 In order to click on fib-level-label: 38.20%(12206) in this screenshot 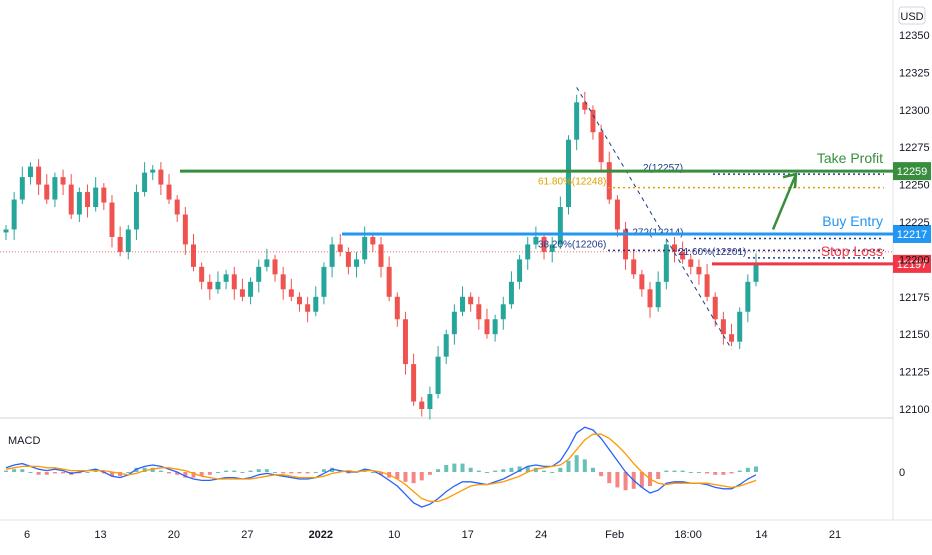, I will do `click(572, 244)`.